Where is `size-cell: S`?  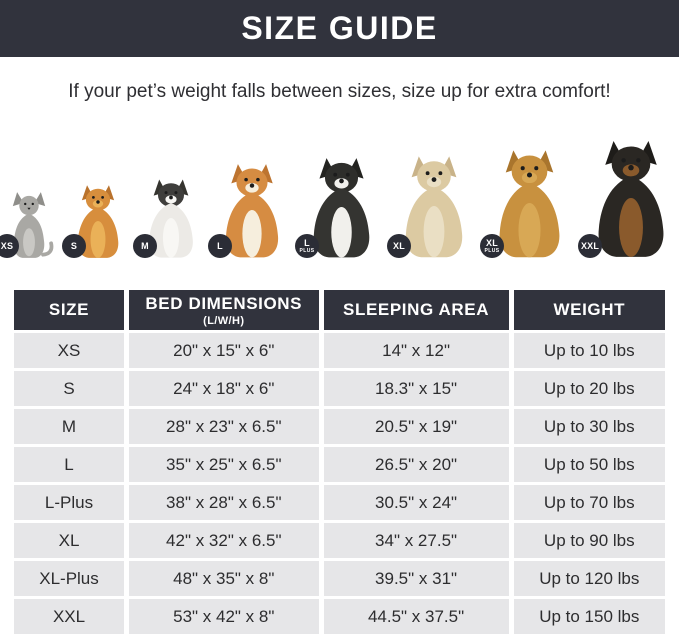
size-cell: S is located at coordinates (69, 388).